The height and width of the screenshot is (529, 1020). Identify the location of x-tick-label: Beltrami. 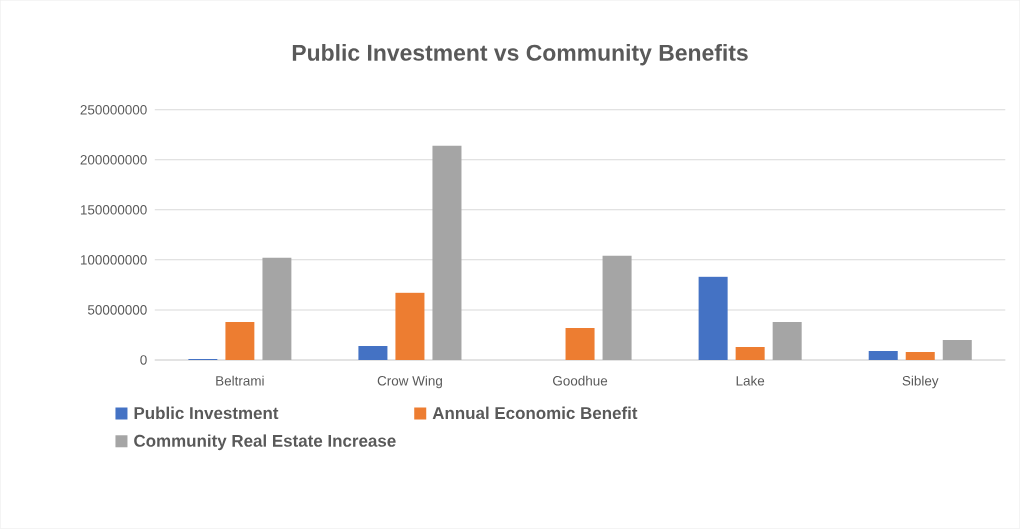
(240, 380).